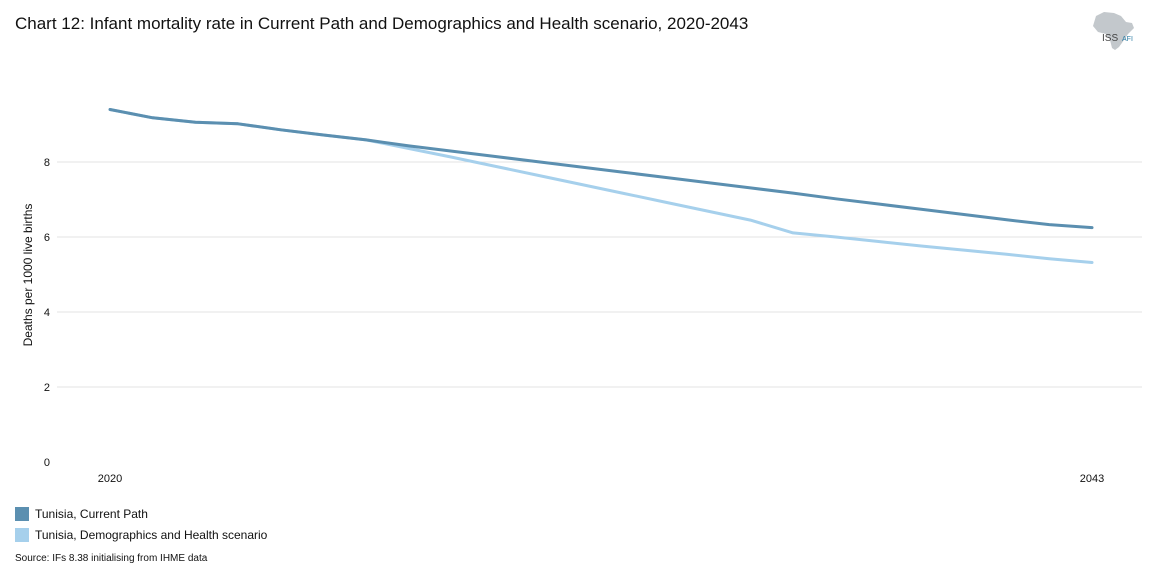  I want to click on africa-map-icon, so click(1113, 31).